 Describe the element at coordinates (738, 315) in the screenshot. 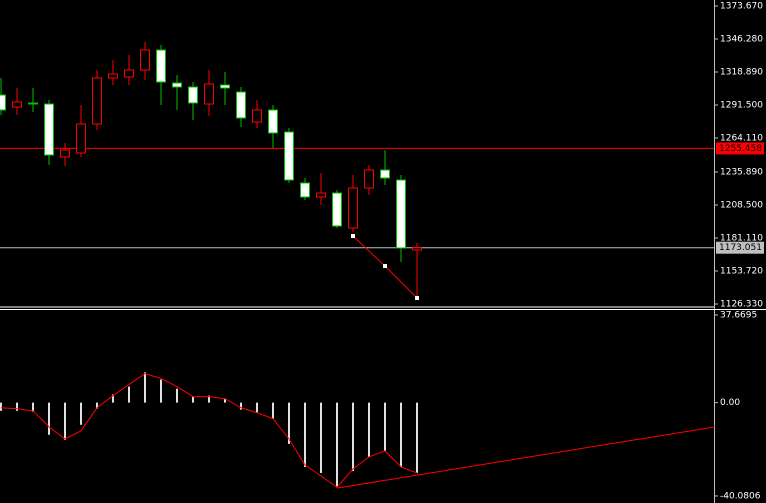

I see `y-tick-label: 37.6695` at that location.